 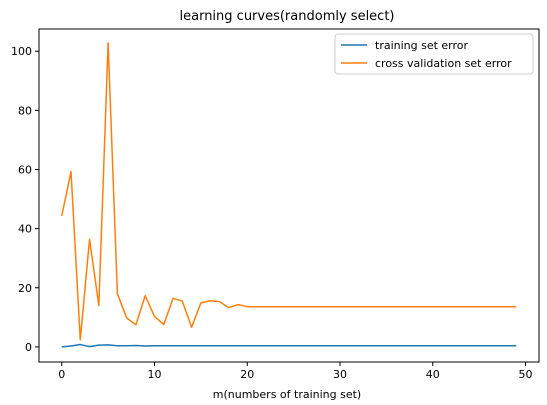 What do you see at coordinates (340, 374) in the screenshot?
I see `x-tick-label: 30` at bounding box center [340, 374].